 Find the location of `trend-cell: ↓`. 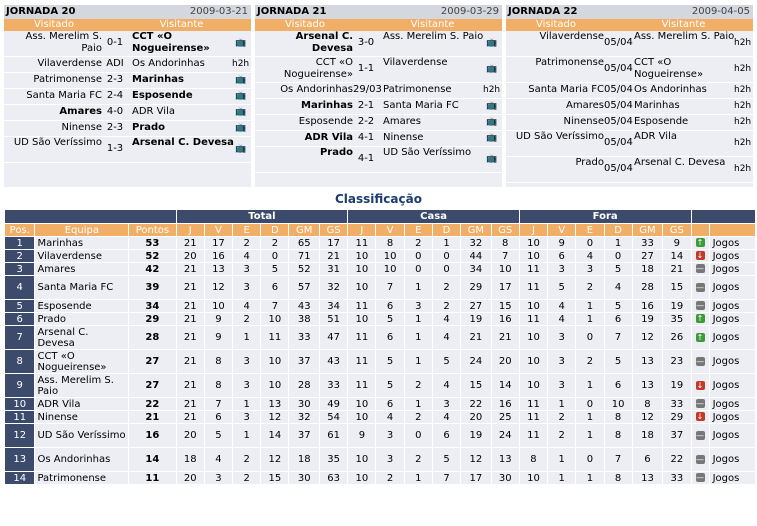

trend-cell: ↓ is located at coordinates (700, 417).